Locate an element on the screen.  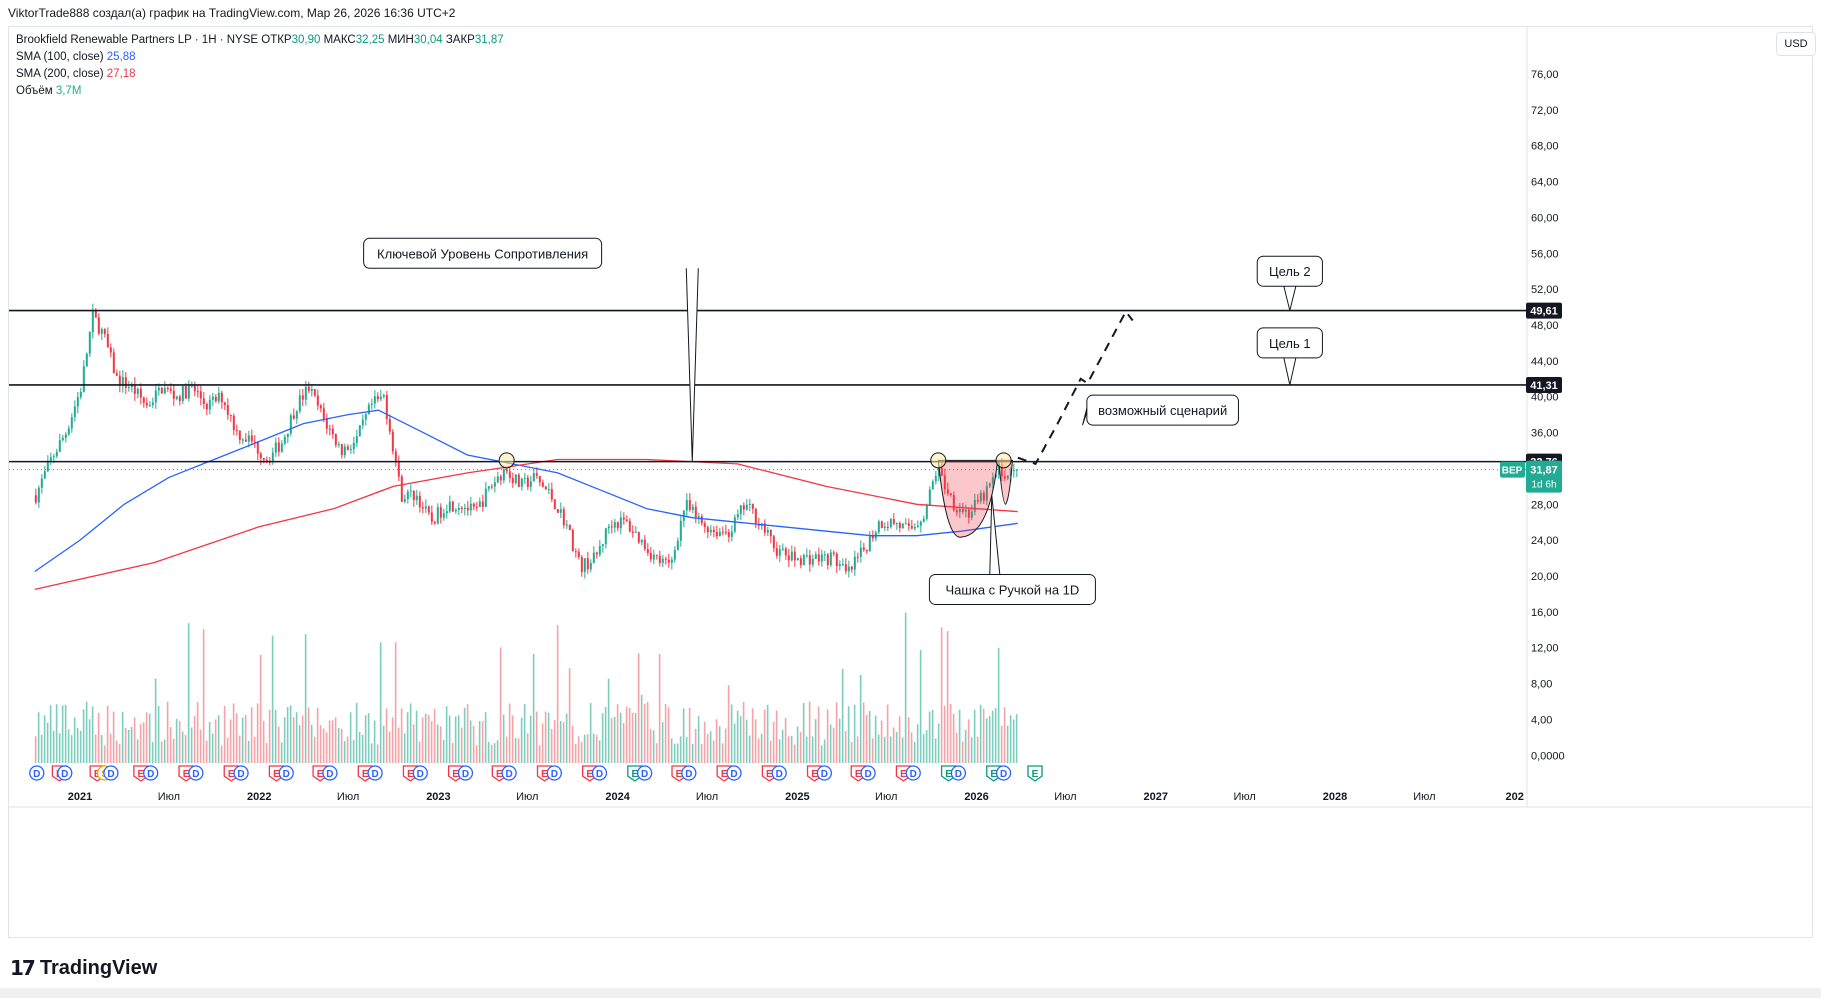
annotation-callout: Цель 1 is located at coordinates (1289, 356).